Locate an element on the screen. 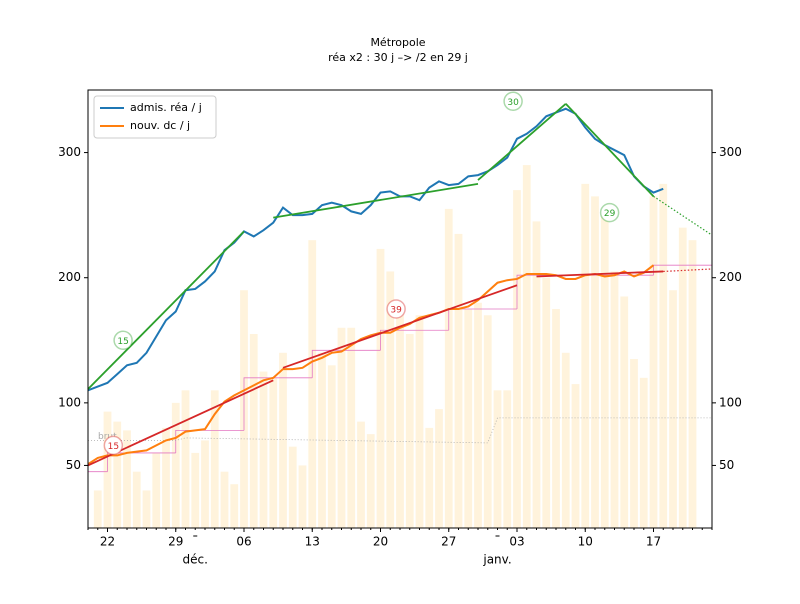 The height and width of the screenshot is (604, 800). x-tick-label: 27 is located at coordinates (448, 542).